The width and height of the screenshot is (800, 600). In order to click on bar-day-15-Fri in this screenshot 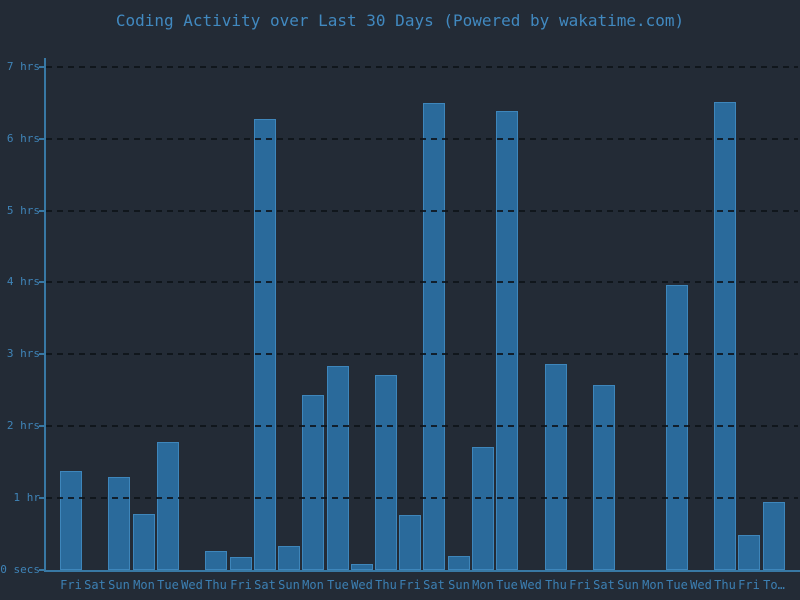, I will do `click(410, 542)`.